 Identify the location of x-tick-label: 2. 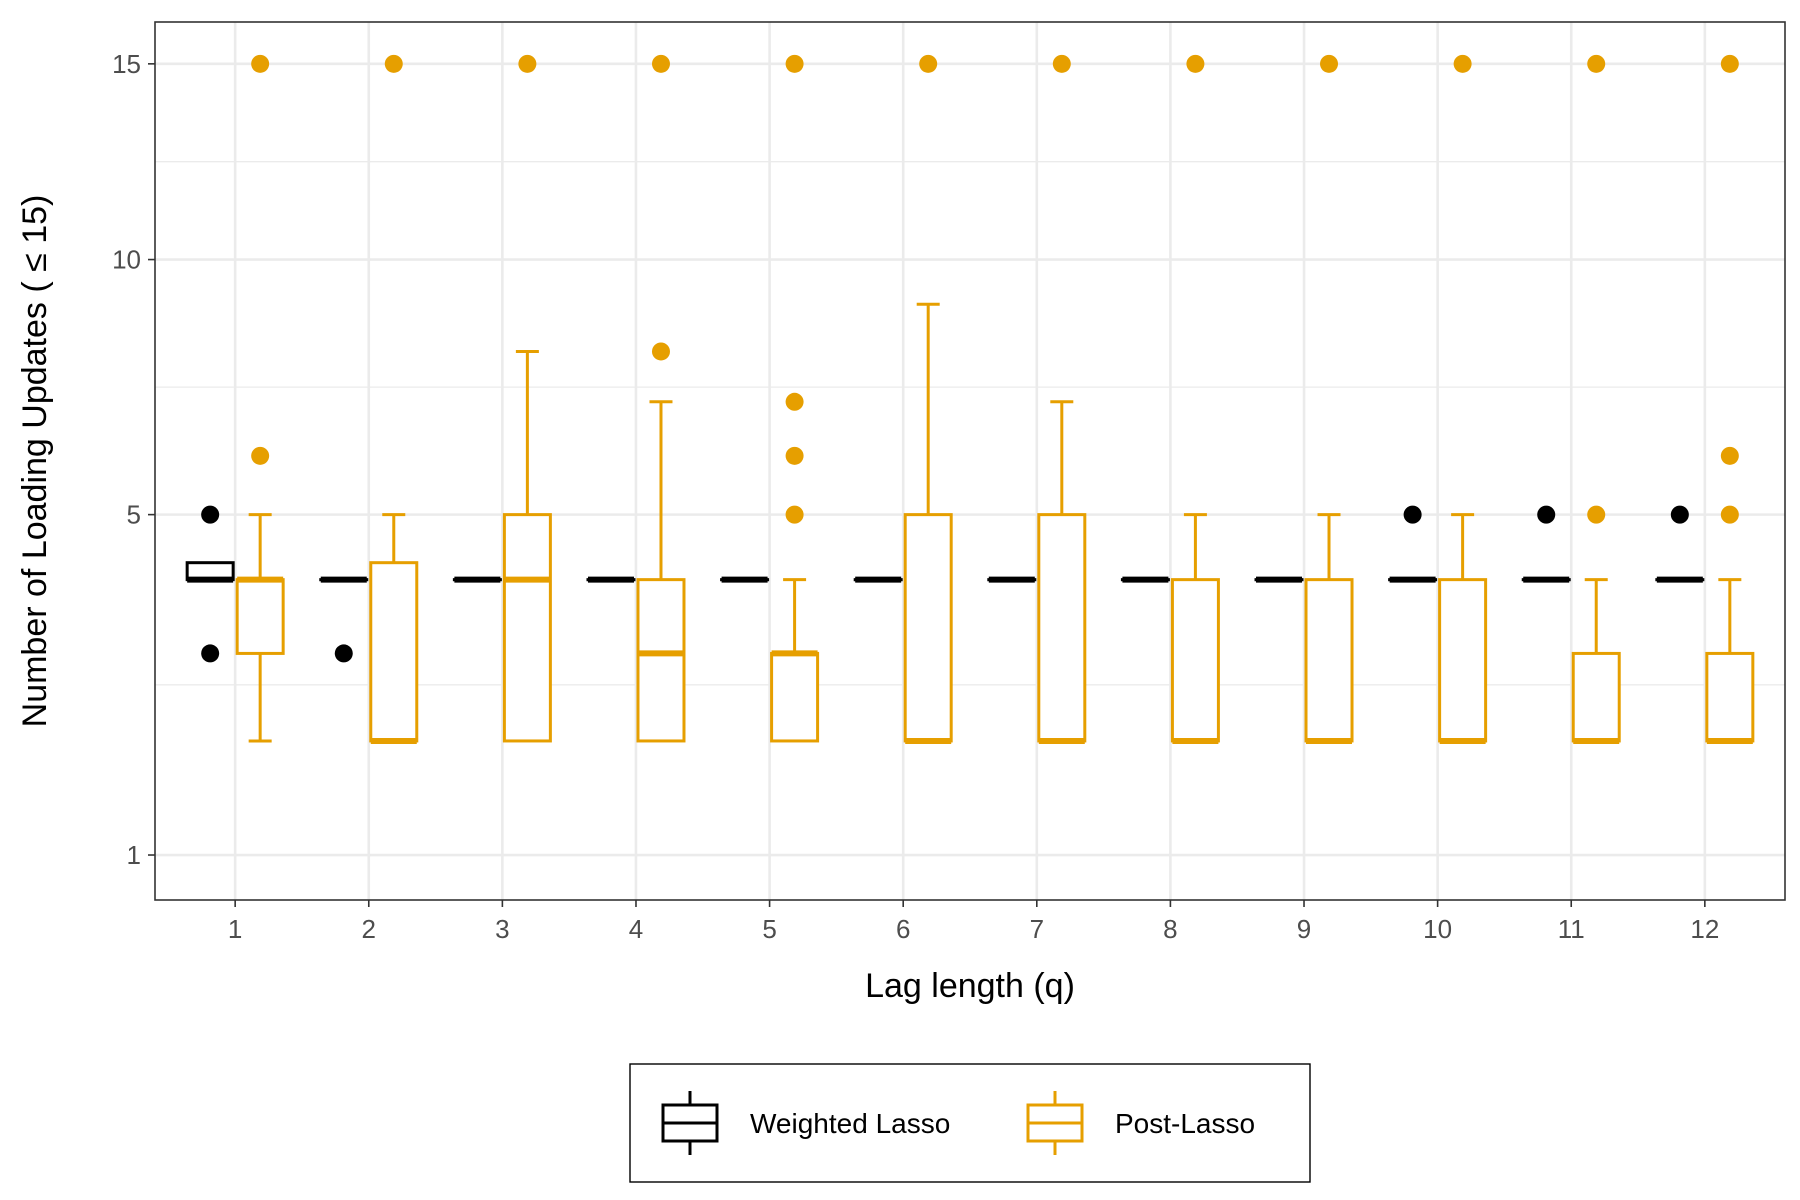
(369, 929).